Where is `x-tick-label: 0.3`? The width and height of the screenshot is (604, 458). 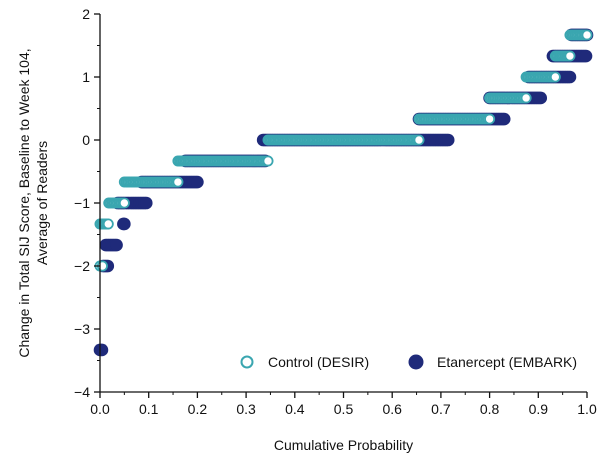
x-tick-label: 0.3 is located at coordinates (246, 409).